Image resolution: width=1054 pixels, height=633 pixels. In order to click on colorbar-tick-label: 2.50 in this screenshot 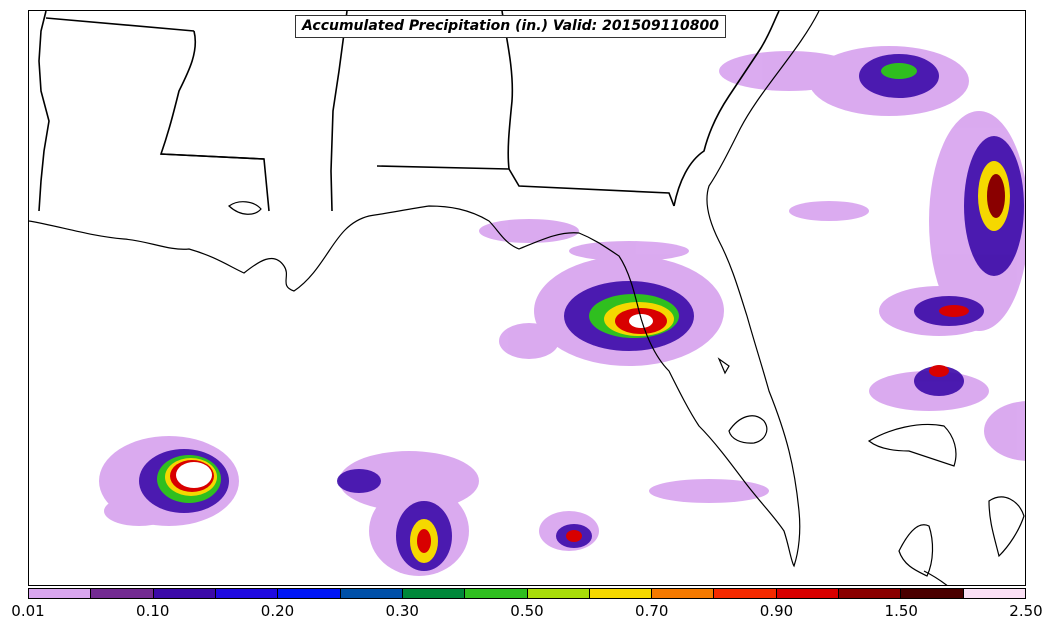, I will do `click(1026, 611)`.